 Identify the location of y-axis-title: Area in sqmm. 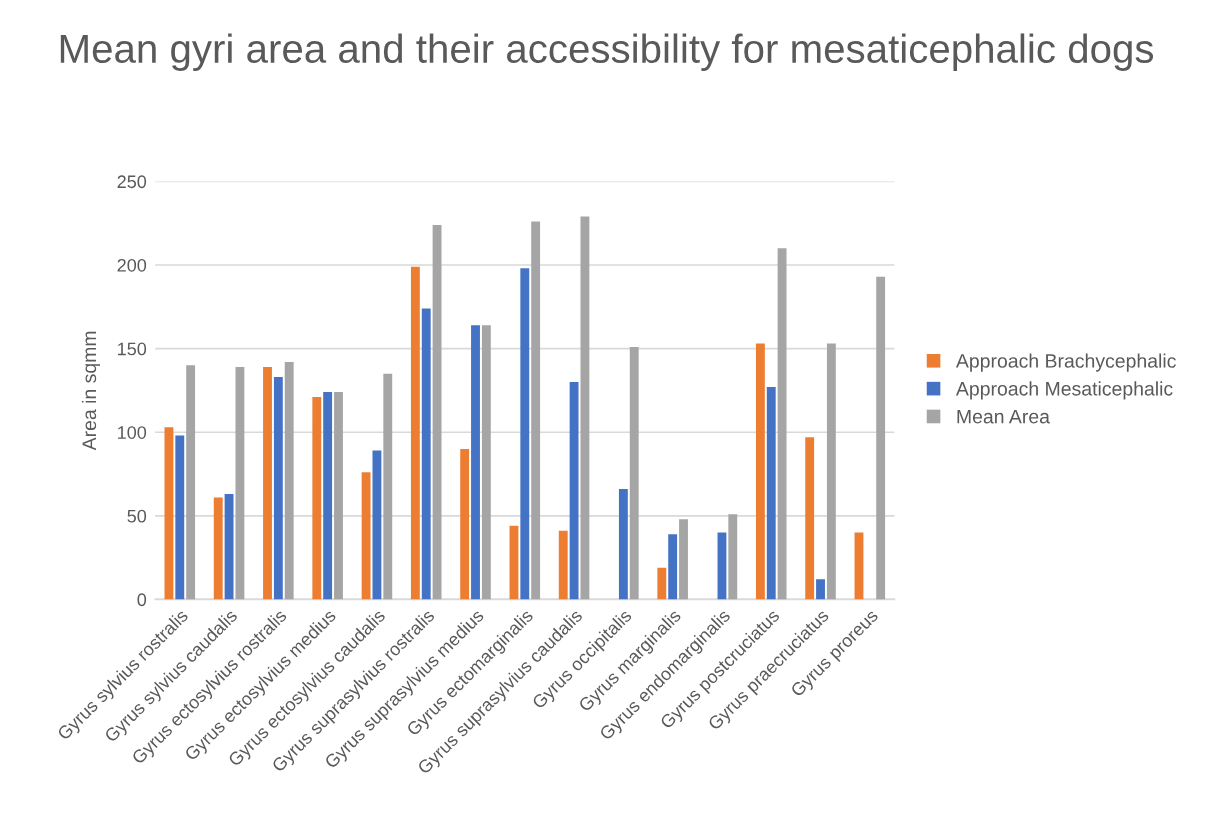
(91, 391).